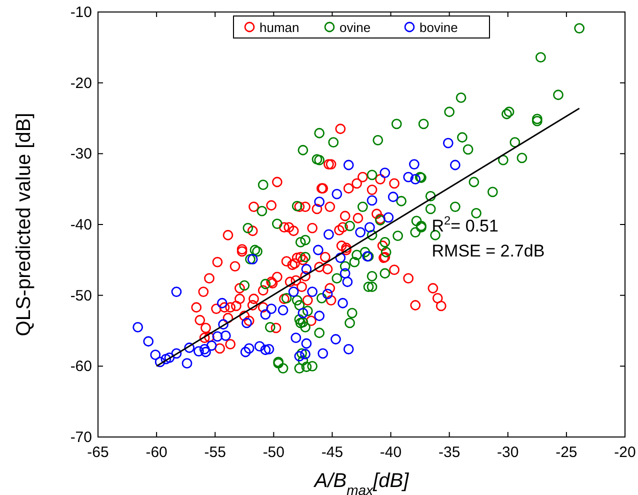 The height and width of the screenshot is (495, 638). What do you see at coordinates (81, 225) in the screenshot?
I see `y-tick-label: -40` at bounding box center [81, 225].